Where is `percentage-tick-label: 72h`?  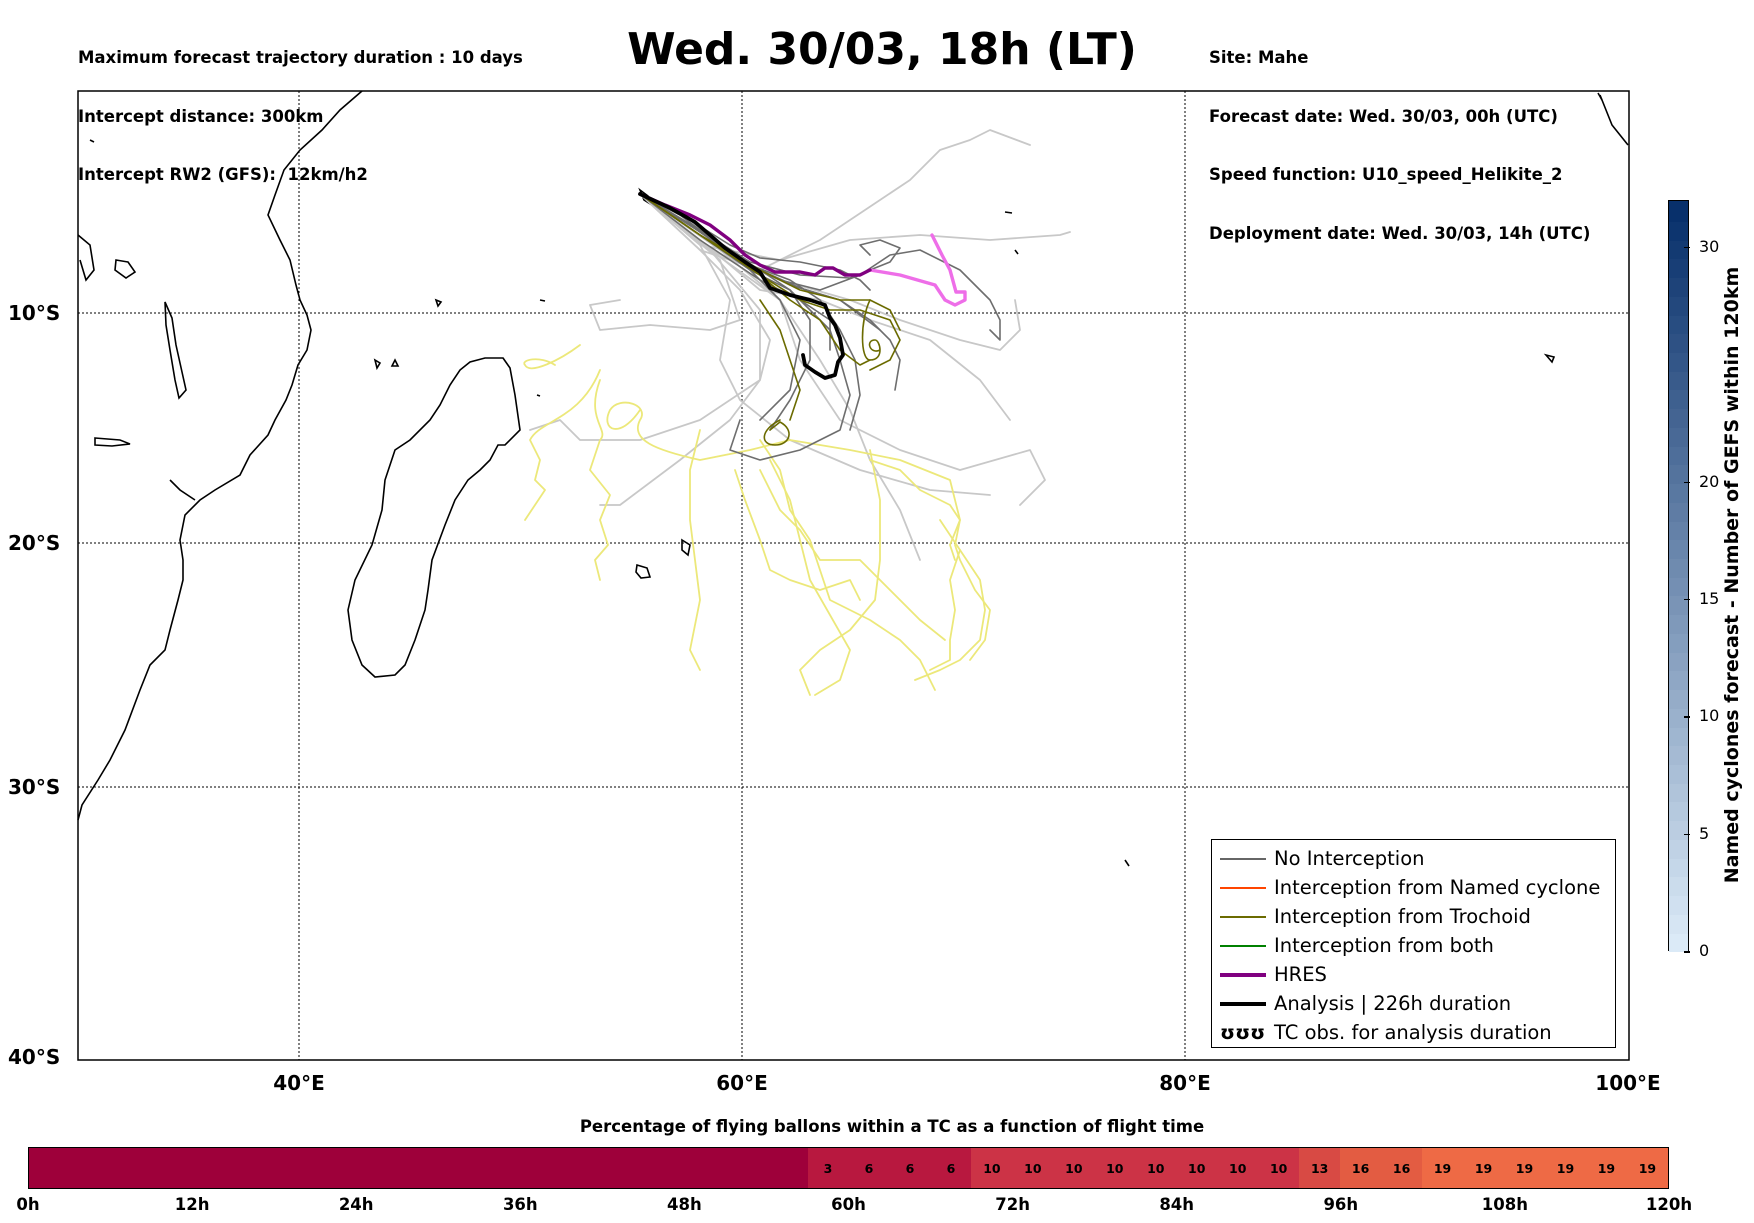 percentage-tick-label: 72h is located at coordinates (1012, 1204).